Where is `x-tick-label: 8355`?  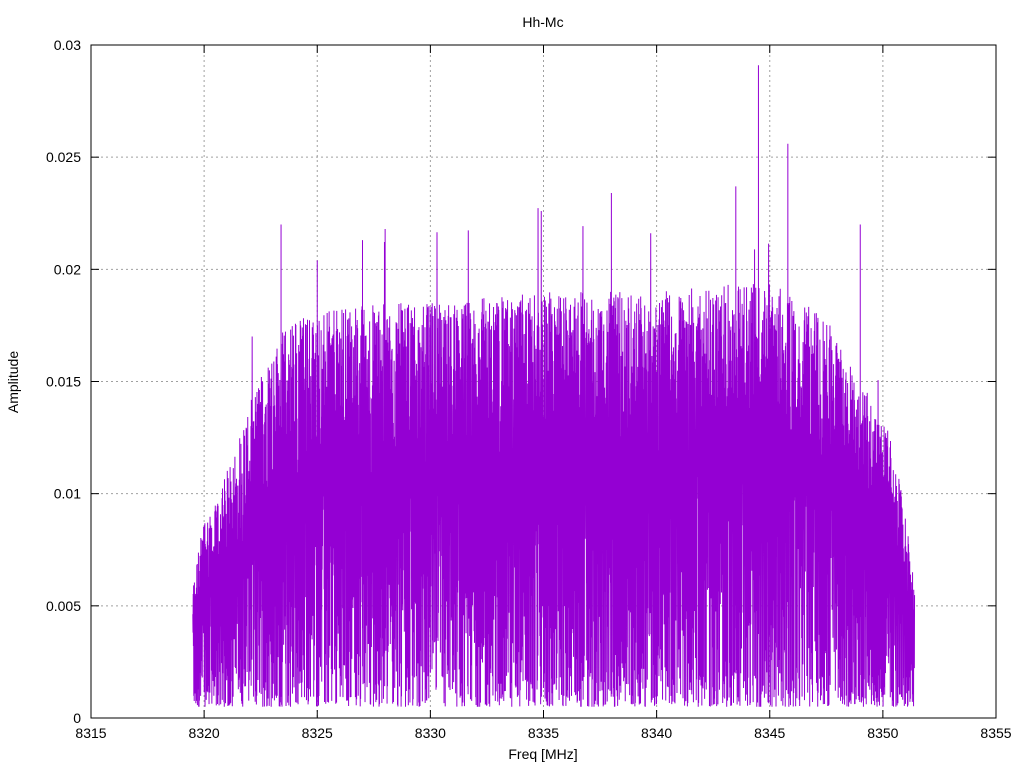
x-tick-label: 8355 is located at coordinates (995, 733).